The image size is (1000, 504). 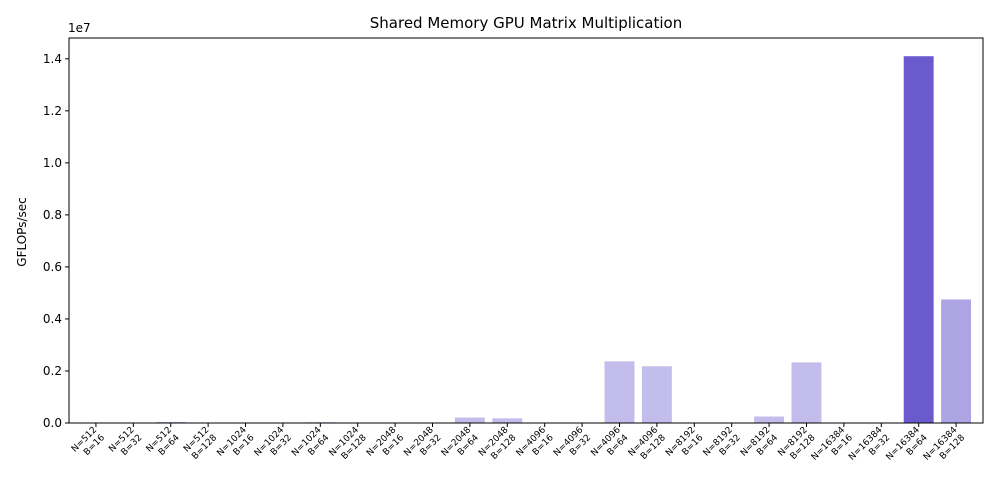 I want to click on y-ticks: 0.0 0.2 0.4 0.6 0.8 1.0 1.2 1.4, so click(x=56, y=241).